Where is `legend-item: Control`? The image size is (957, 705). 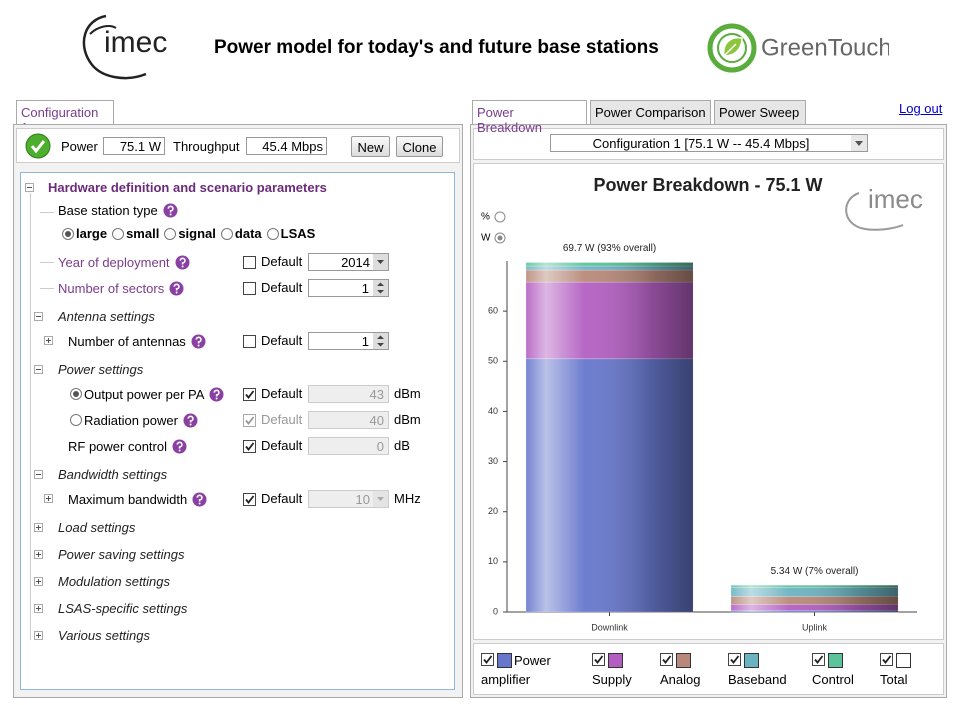
legend-item: Control is located at coordinates (842, 670).